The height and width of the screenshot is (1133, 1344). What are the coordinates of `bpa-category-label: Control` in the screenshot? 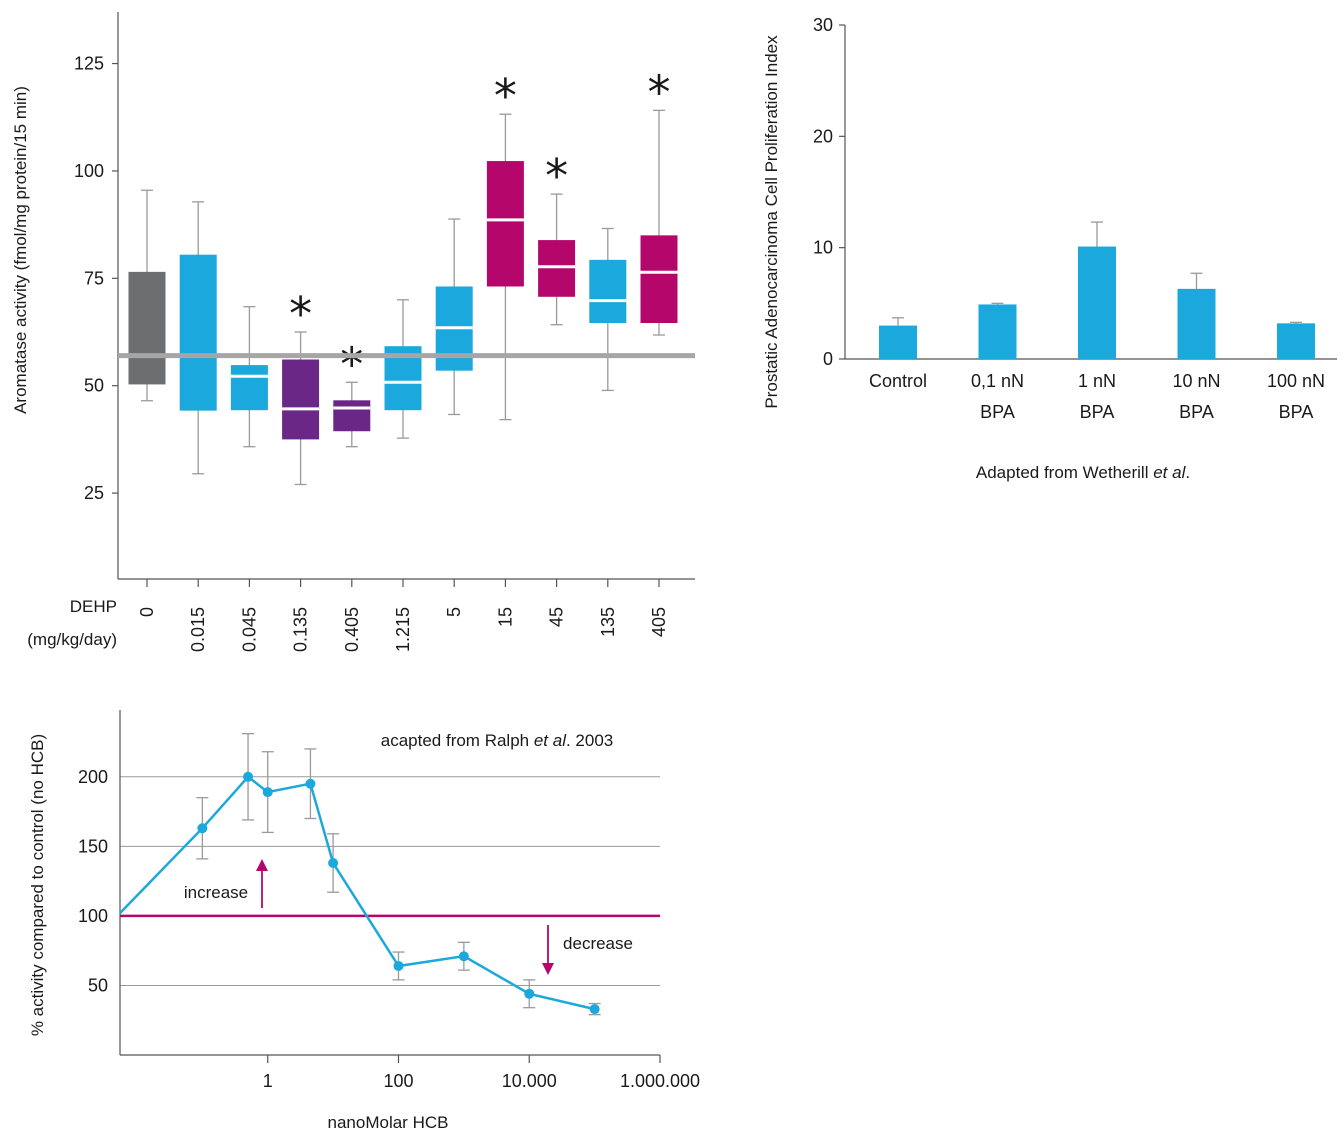 It's located at (898, 381).